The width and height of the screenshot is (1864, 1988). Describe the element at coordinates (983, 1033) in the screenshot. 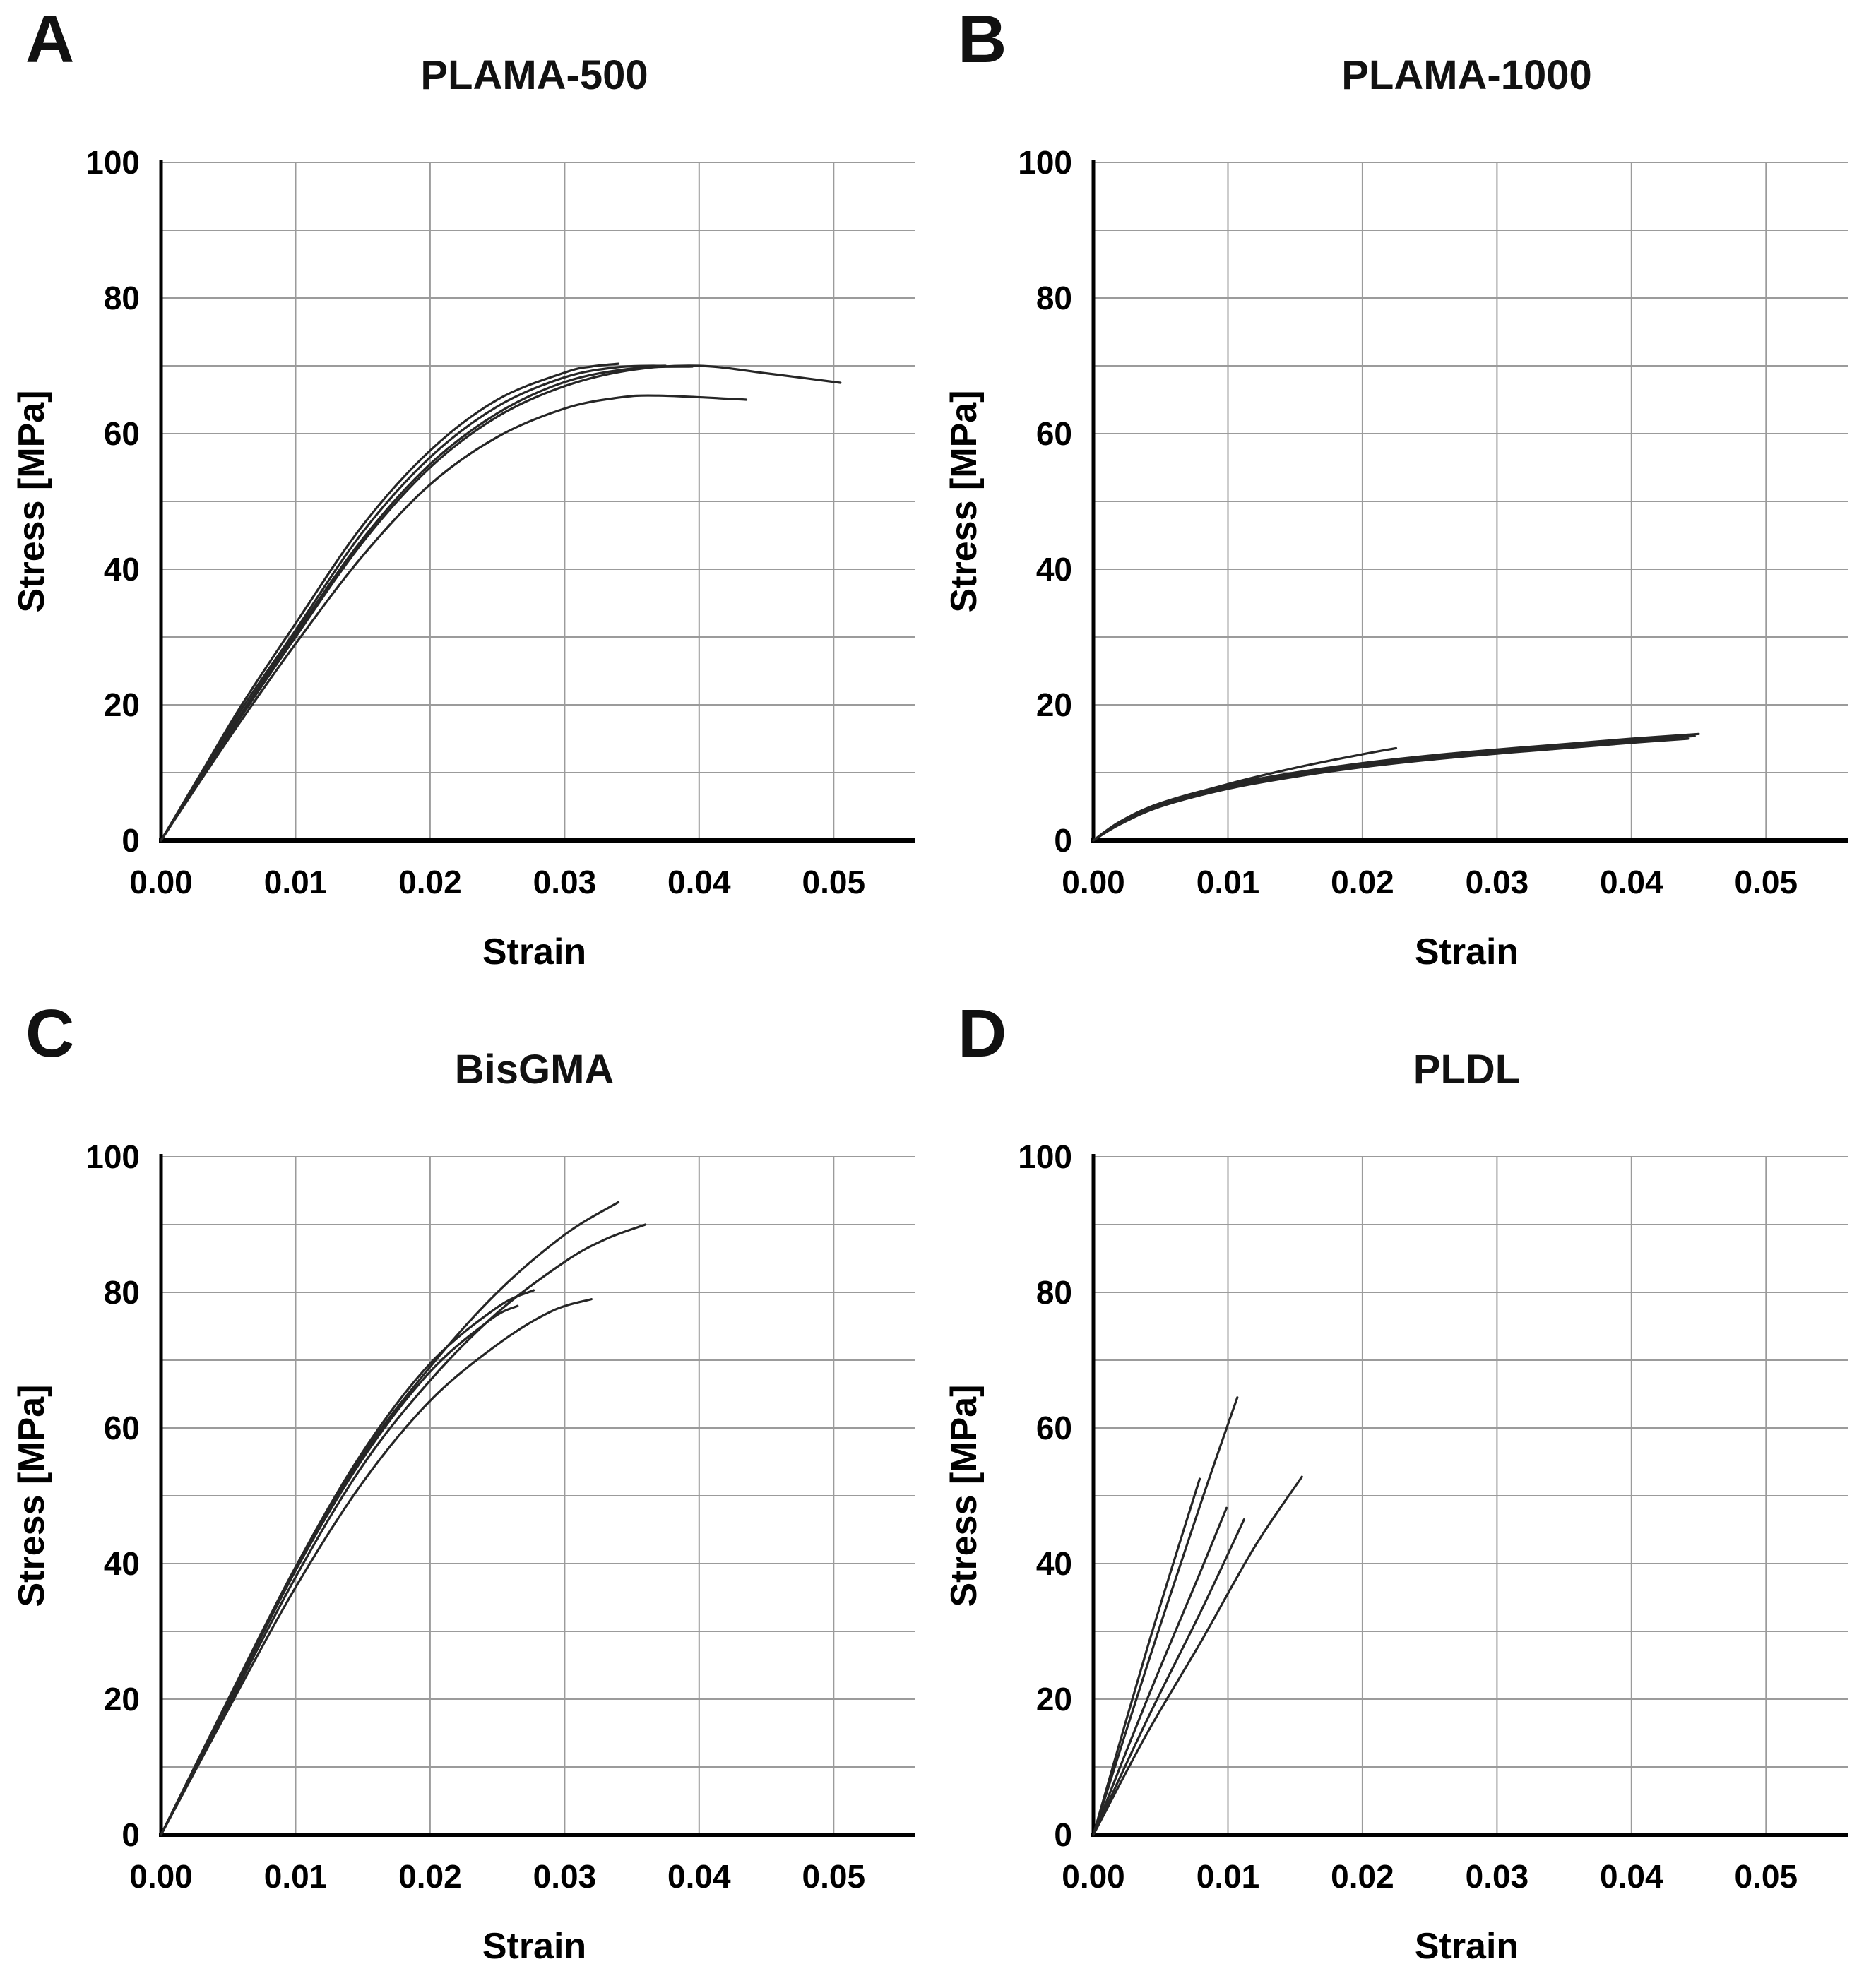

I see `panel-letter-d: D` at that location.